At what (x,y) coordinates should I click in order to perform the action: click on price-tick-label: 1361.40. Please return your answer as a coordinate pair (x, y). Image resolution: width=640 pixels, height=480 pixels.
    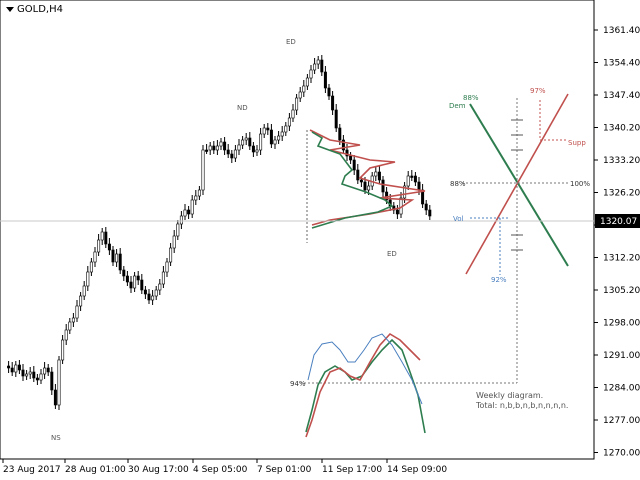
    Looking at the image, I should click on (621, 31).